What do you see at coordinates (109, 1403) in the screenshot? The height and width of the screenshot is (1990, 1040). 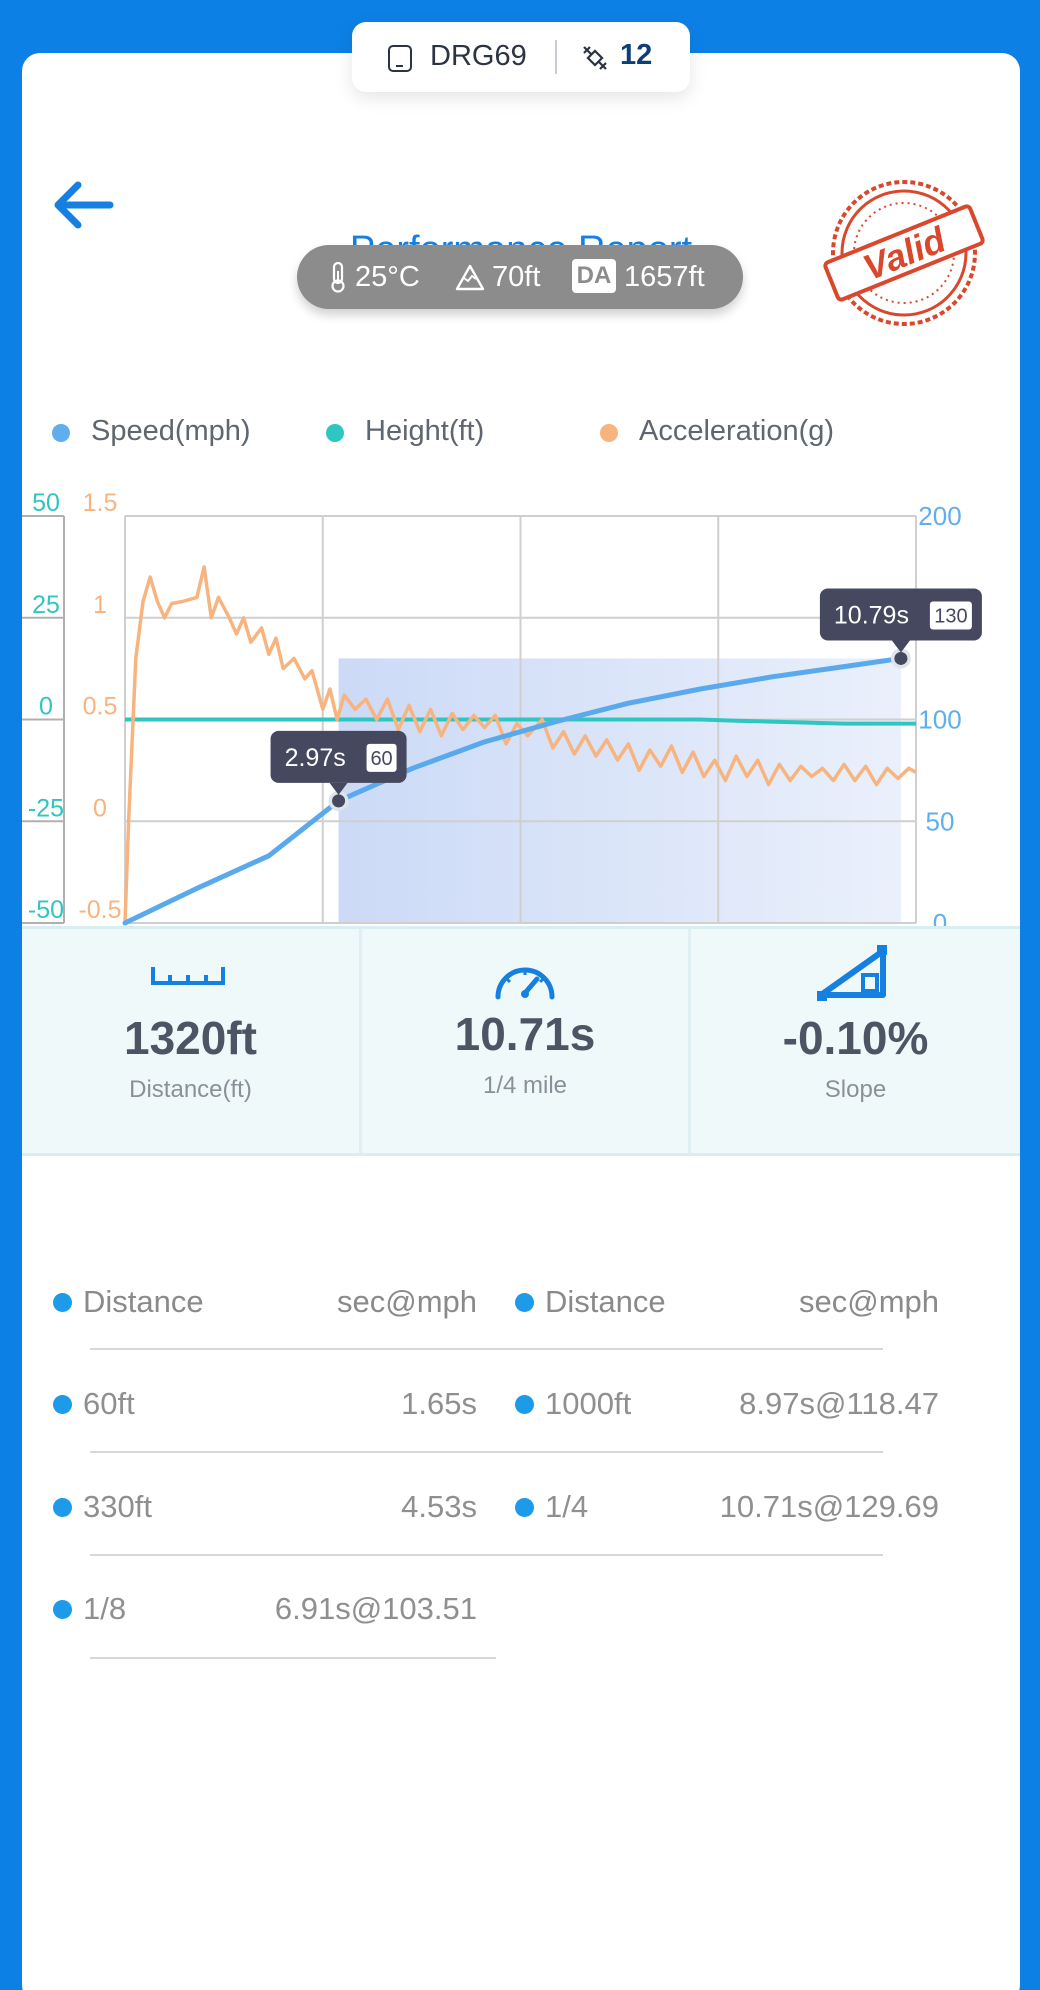 I see `split-distance: 60ft` at bounding box center [109, 1403].